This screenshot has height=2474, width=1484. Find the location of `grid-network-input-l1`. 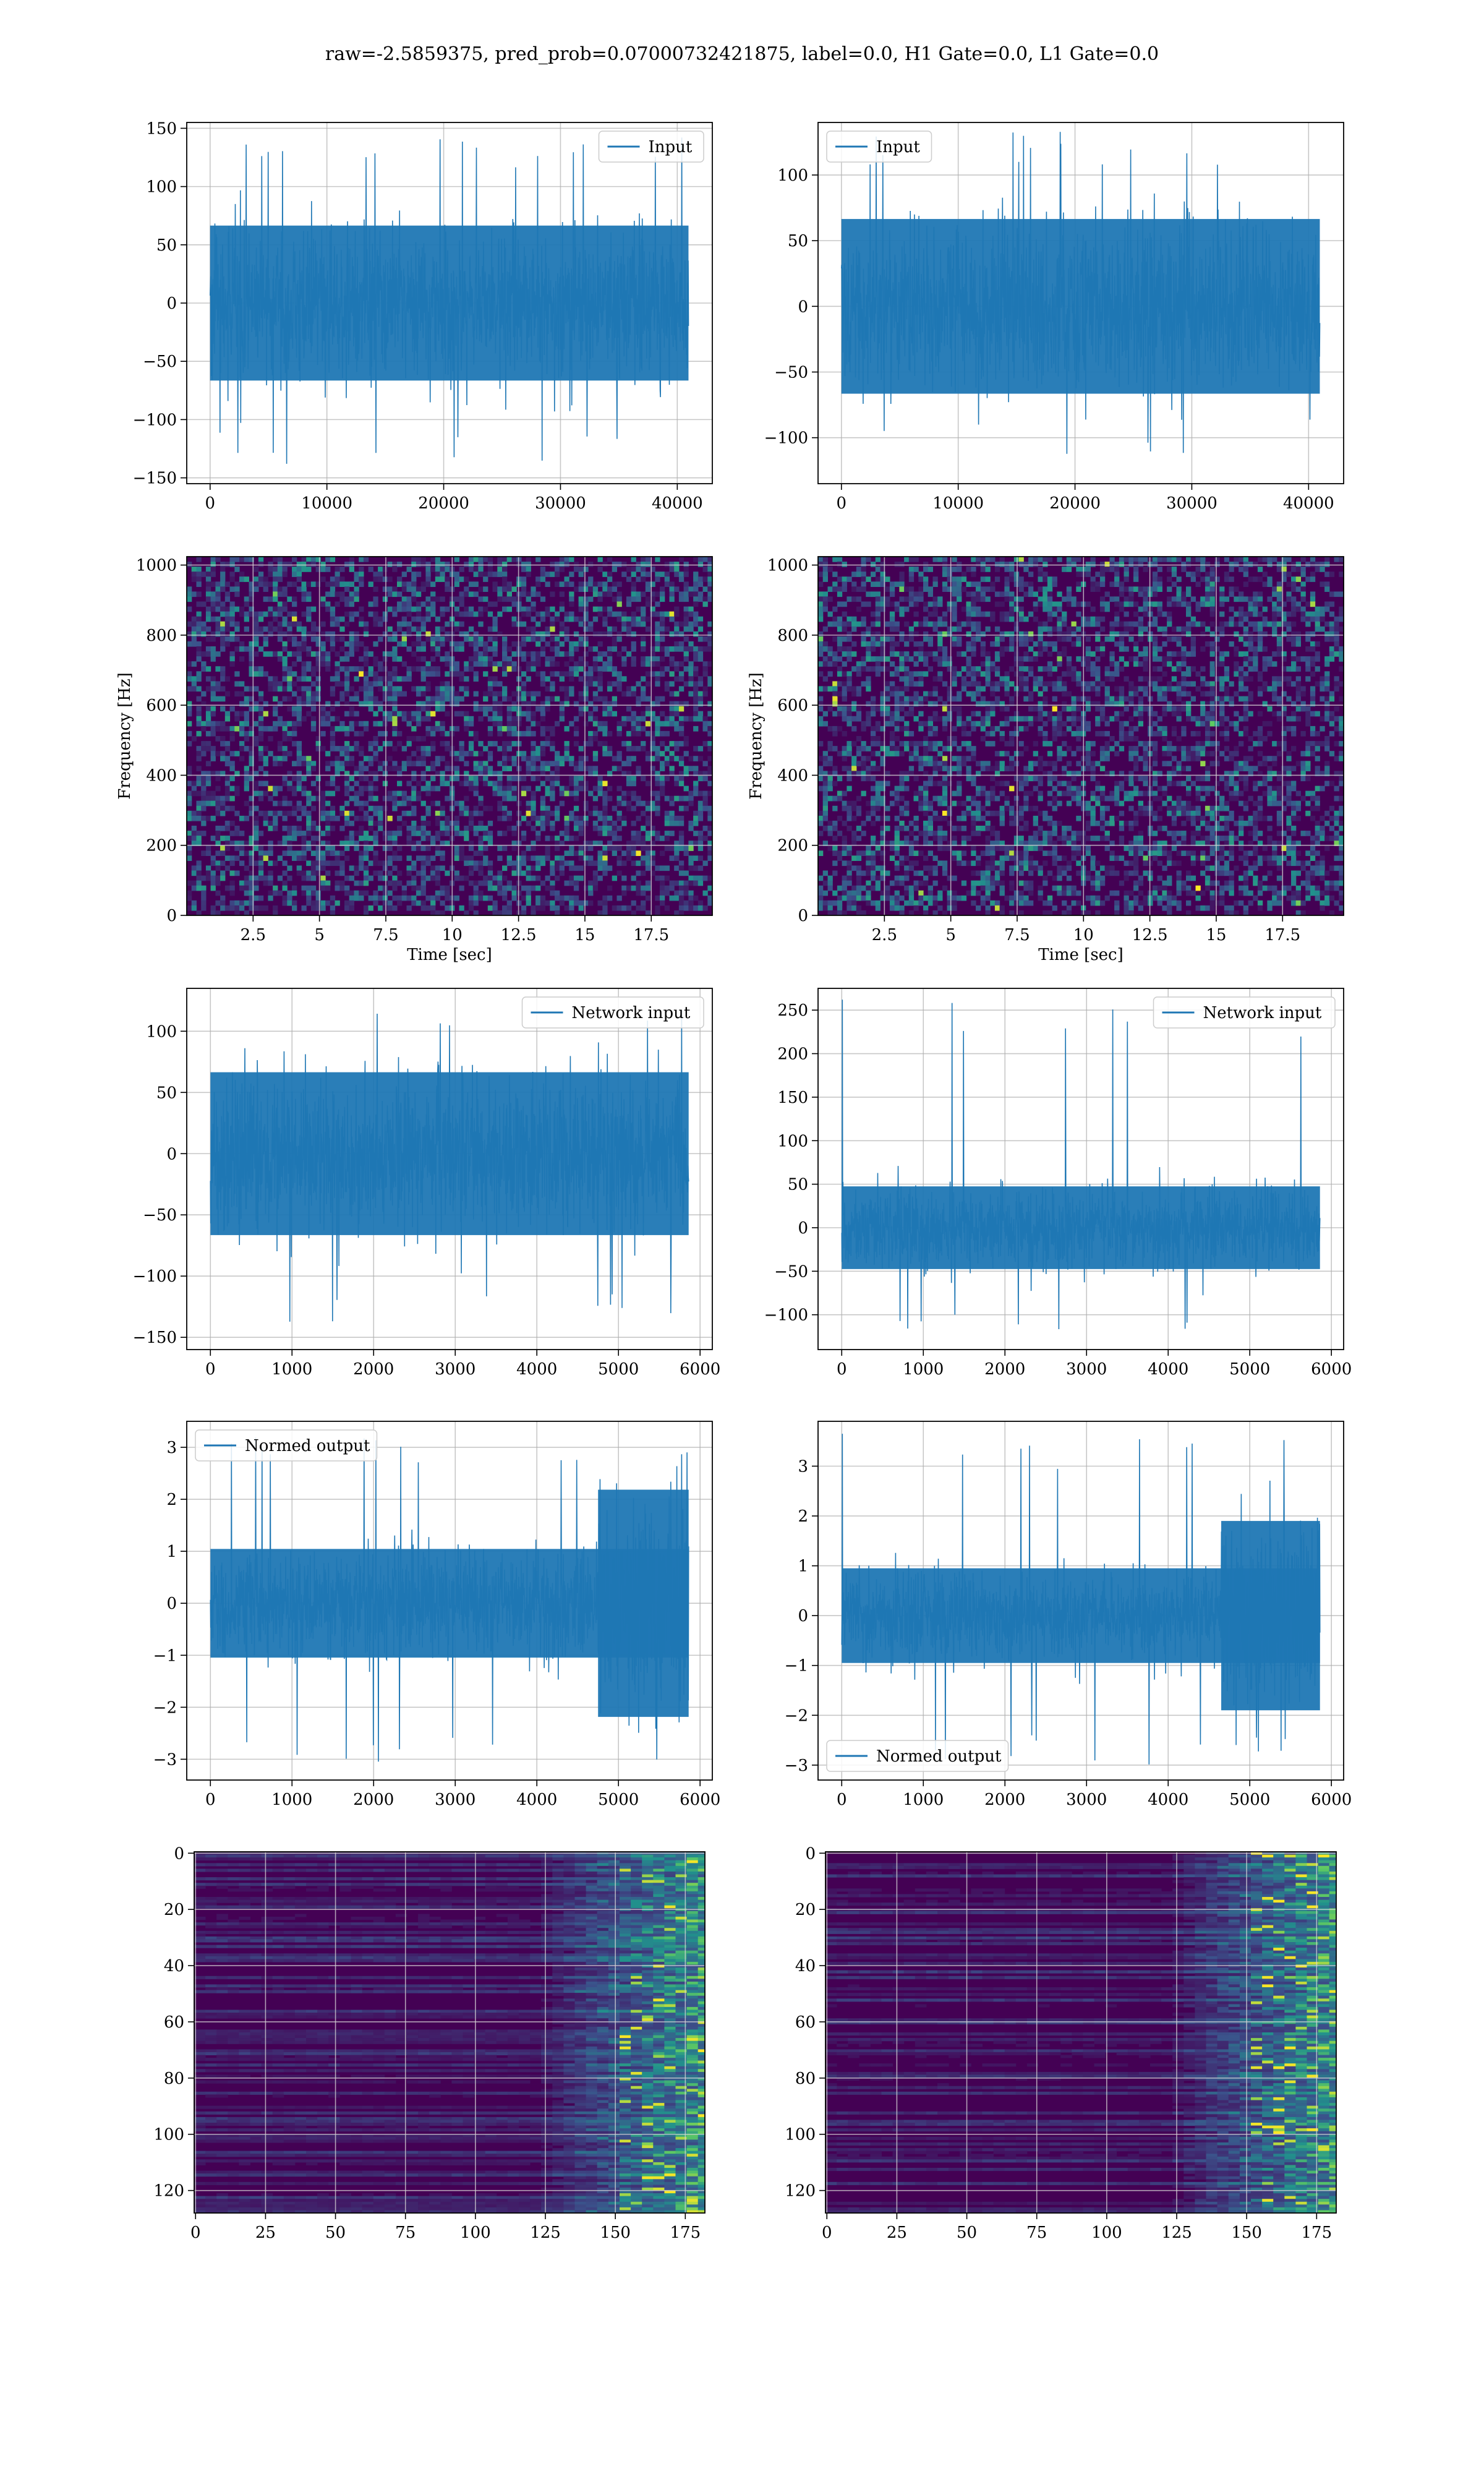

grid-network-input-l1 is located at coordinates (1081, 1169).